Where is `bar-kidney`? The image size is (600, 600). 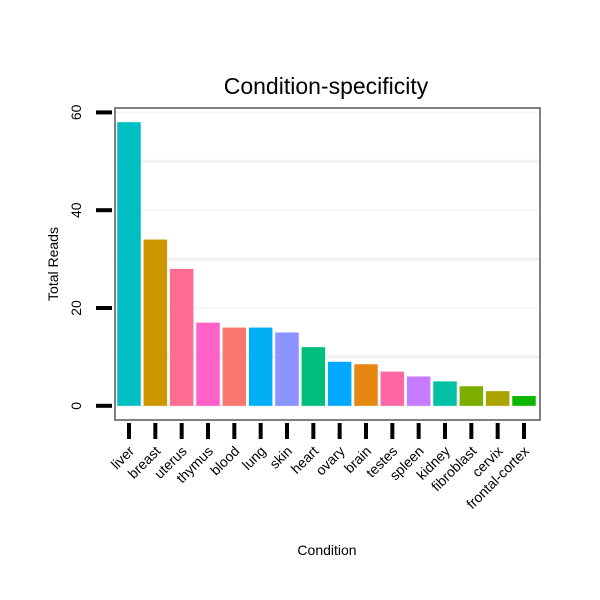 bar-kidney is located at coordinates (445, 393).